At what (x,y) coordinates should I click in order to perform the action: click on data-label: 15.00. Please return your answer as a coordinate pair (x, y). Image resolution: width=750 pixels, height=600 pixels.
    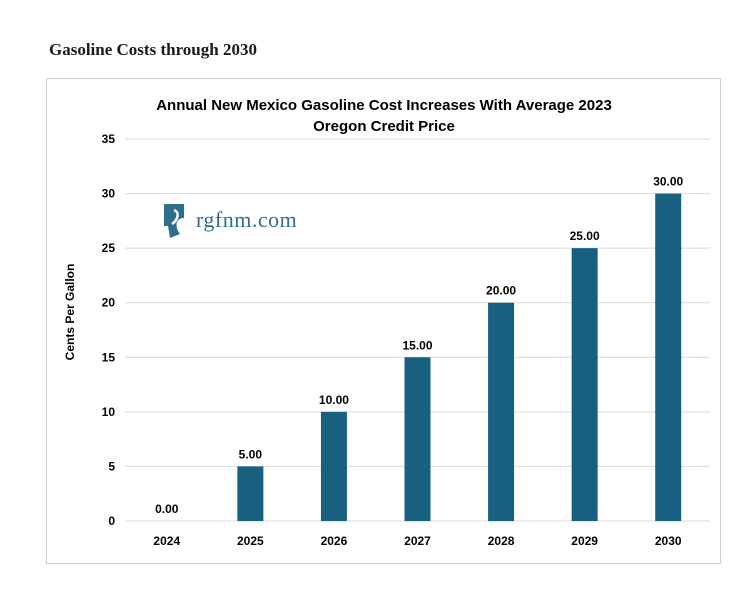
    Looking at the image, I should click on (417, 345).